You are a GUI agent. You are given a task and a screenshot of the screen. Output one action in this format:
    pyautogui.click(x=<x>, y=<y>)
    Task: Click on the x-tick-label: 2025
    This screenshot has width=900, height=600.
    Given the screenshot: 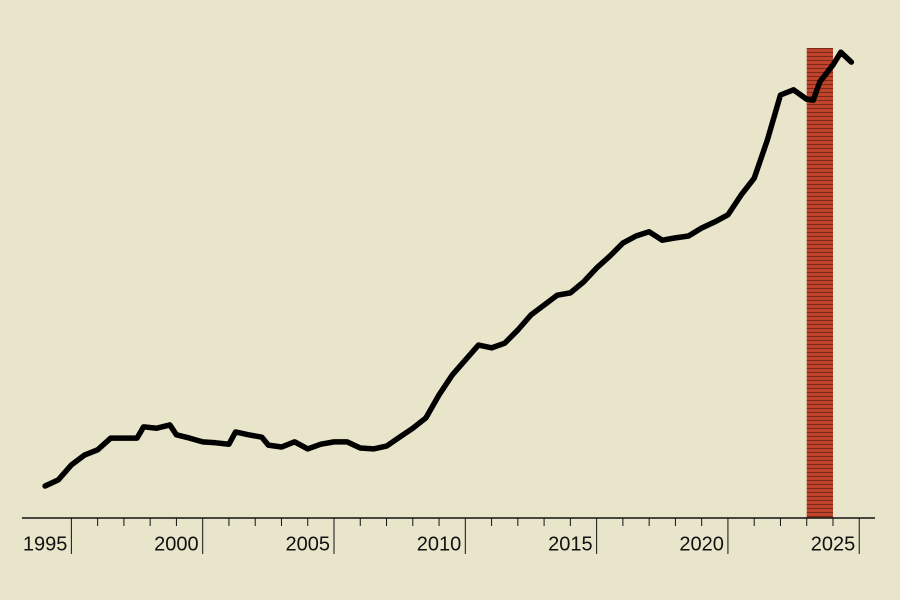 What is the action you would take?
    pyautogui.click(x=833, y=544)
    